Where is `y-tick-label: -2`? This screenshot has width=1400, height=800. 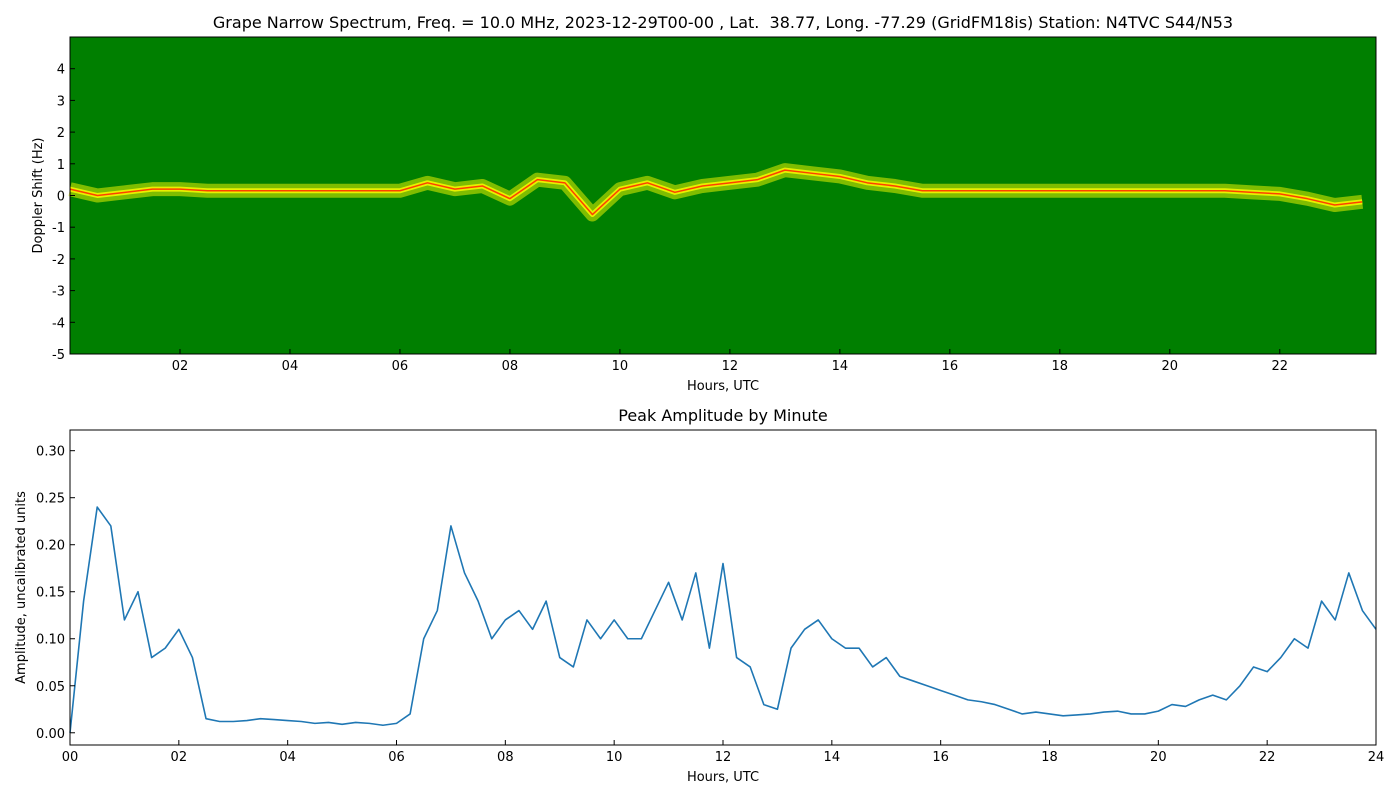 y-tick-label: -2 is located at coordinates (58, 260).